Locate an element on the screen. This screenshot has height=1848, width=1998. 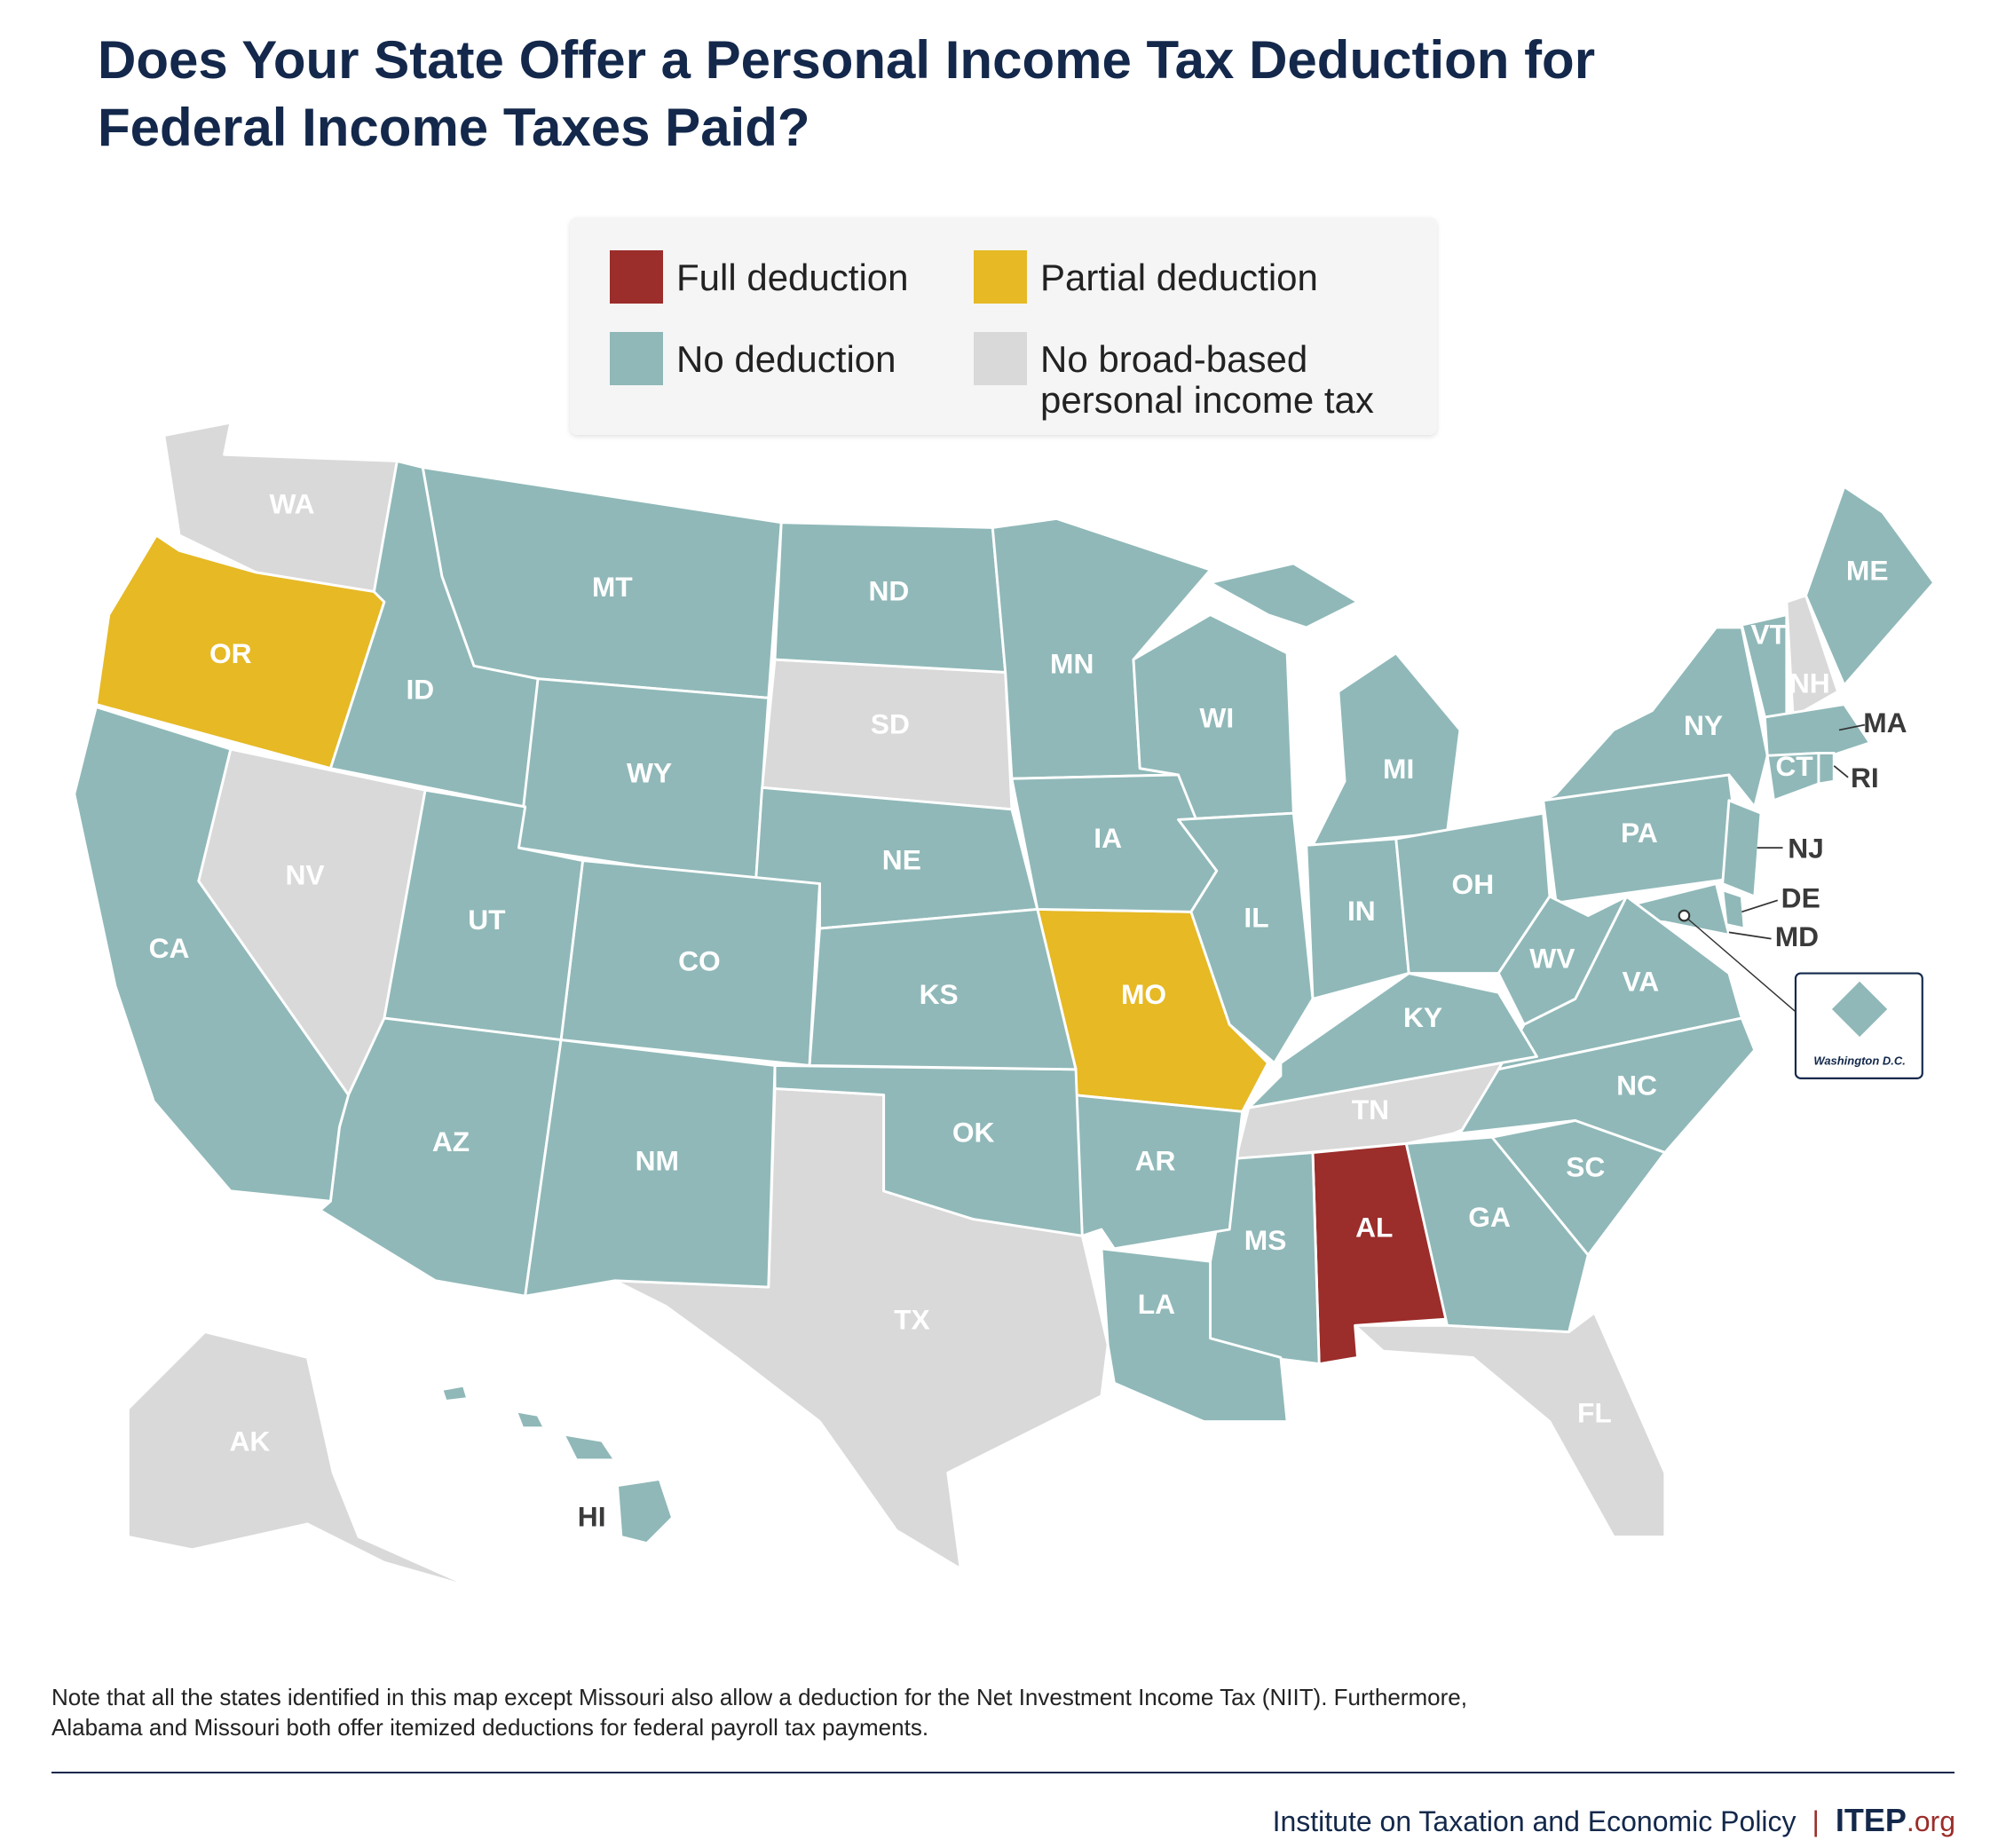
legend-label: Partial deduction is located at coordinates (1179, 277).